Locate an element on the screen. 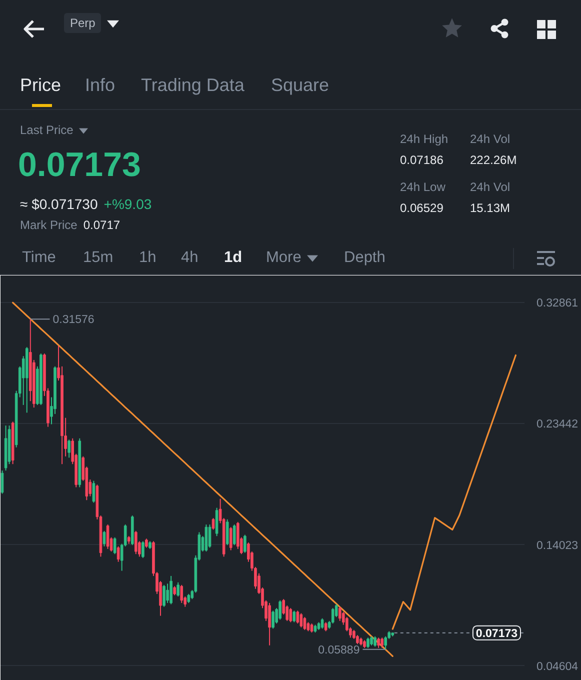  text: Last Price is located at coordinates (47, 130).